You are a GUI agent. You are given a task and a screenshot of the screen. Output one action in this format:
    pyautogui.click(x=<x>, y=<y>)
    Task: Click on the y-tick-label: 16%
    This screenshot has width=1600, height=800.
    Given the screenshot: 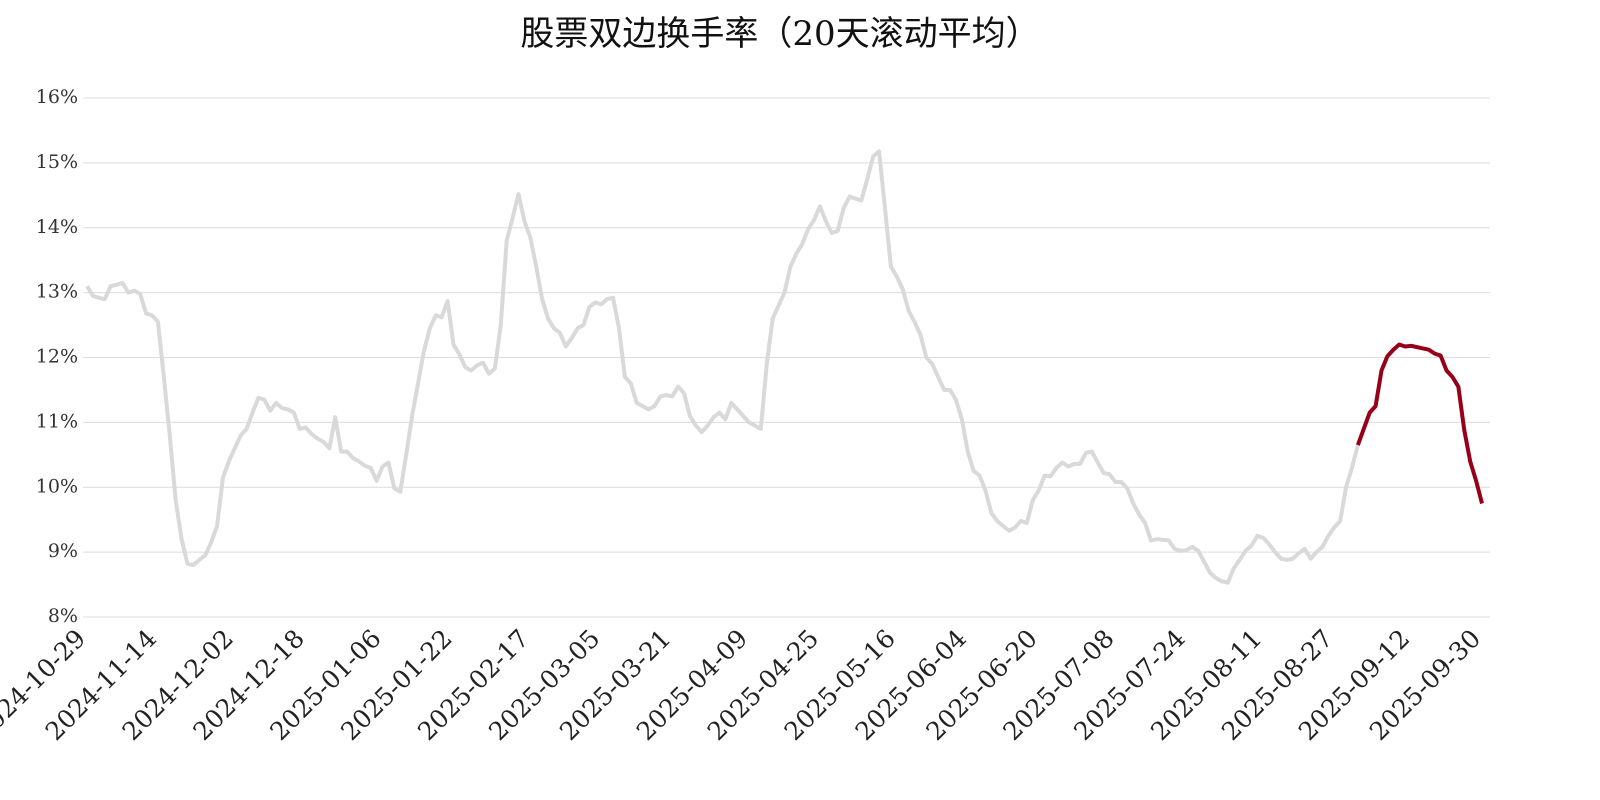 What is the action you would take?
    pyautogui.click(x=57, y=97)
    